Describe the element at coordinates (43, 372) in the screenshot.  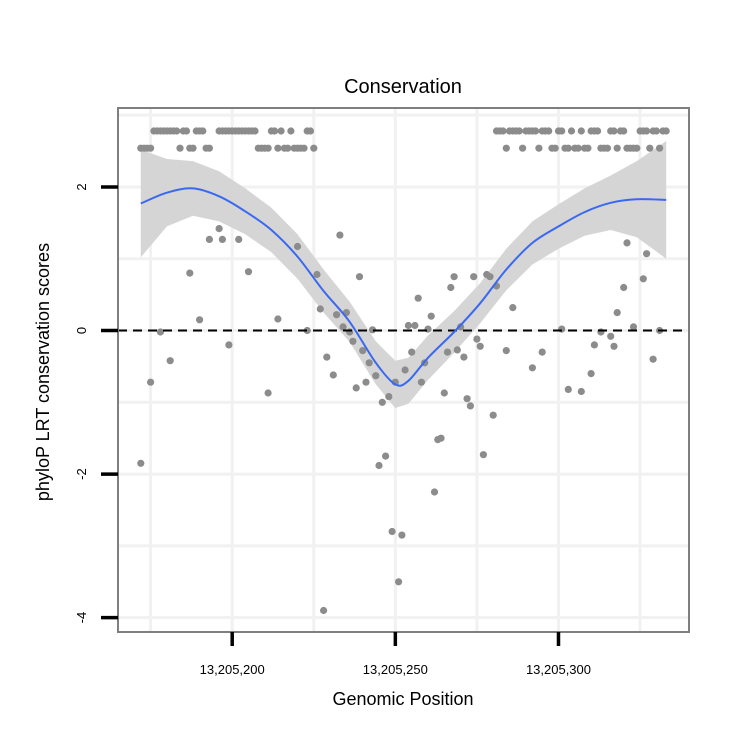
I see `y-axis-title: phyloP LRT conservation scores` at that location.